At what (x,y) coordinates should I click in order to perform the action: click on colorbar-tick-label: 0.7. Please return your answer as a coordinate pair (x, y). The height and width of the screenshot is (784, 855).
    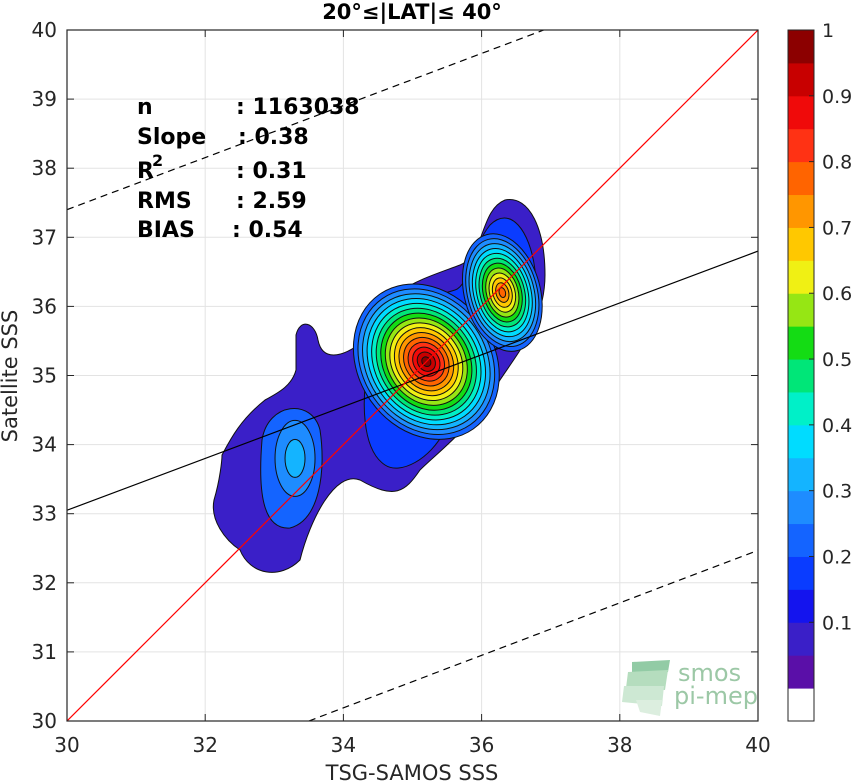
    Looking at the image, I should click on (837, 228).